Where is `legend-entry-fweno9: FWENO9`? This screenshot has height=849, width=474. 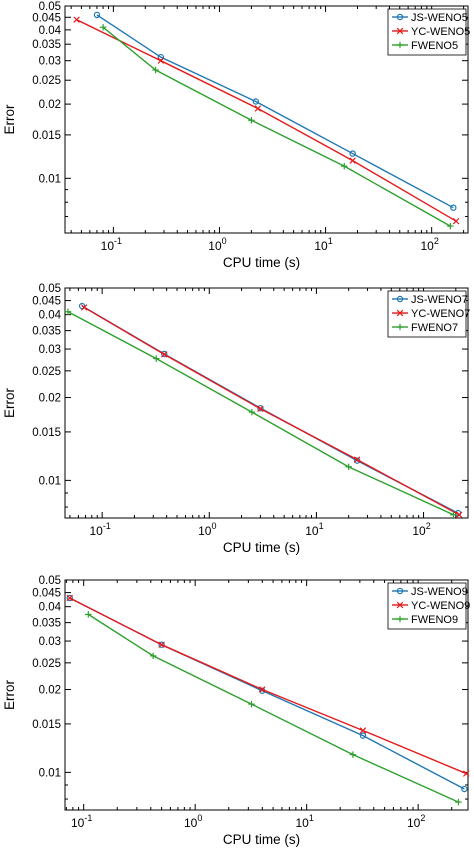 legend-entry-fweno9: FWENO9 is located at coordinates (425, 620).